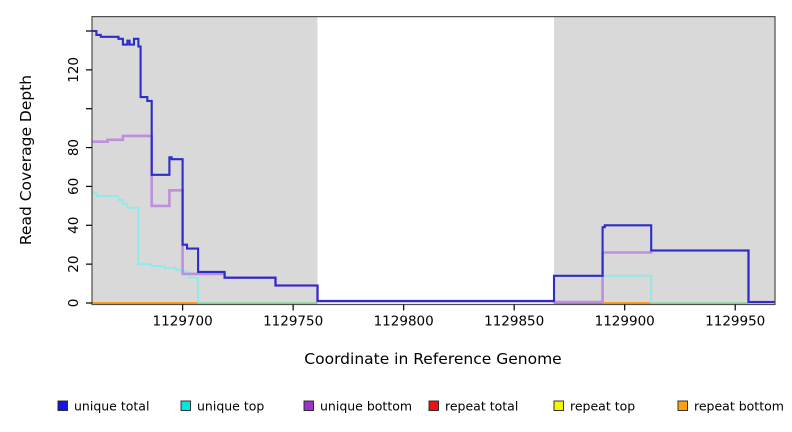  Describe the element at coordinates (432, 359) in the screenshot. I see `x-axis-title: Coordinate in Reference Genome` at that location.